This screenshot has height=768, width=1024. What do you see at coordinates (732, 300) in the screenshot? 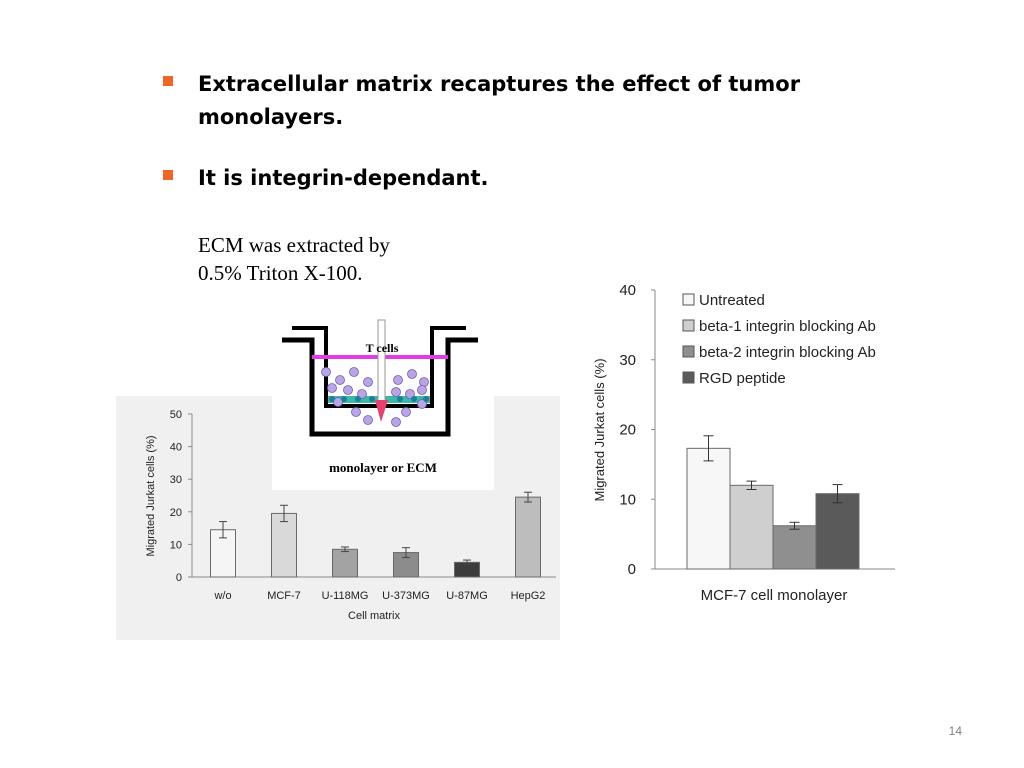
I see `legend-label: Untreated` at bounding box center [732, 300].